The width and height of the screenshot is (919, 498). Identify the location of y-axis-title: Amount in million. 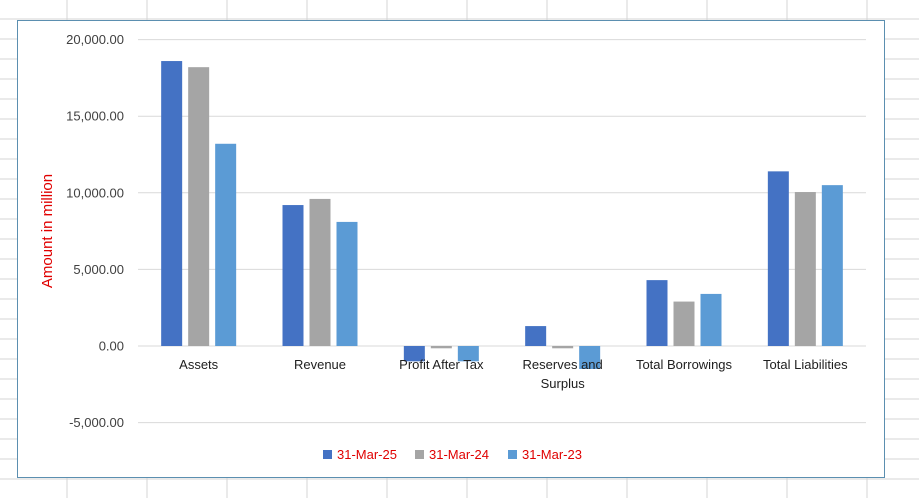
(47, 231).